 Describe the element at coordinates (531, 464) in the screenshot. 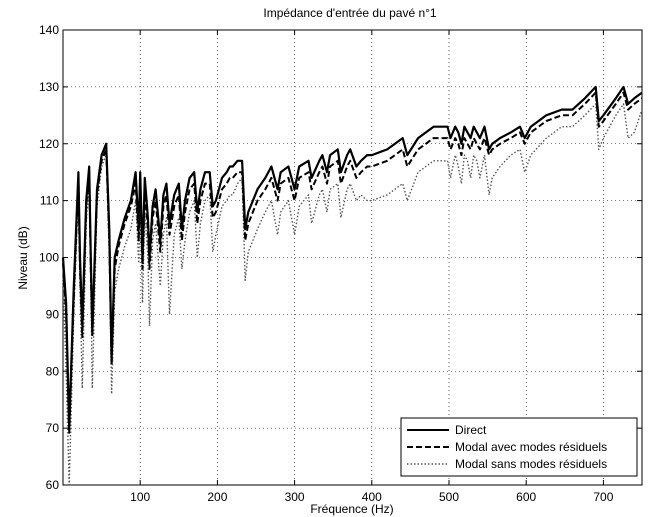

I see `legend-label-modal-sans: Modal sans modes résiduels` at that location.